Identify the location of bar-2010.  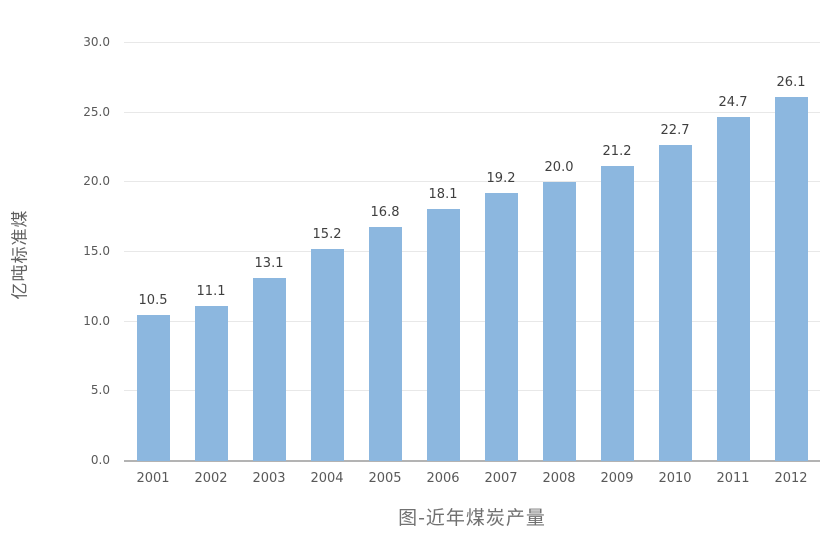
(675, 302).